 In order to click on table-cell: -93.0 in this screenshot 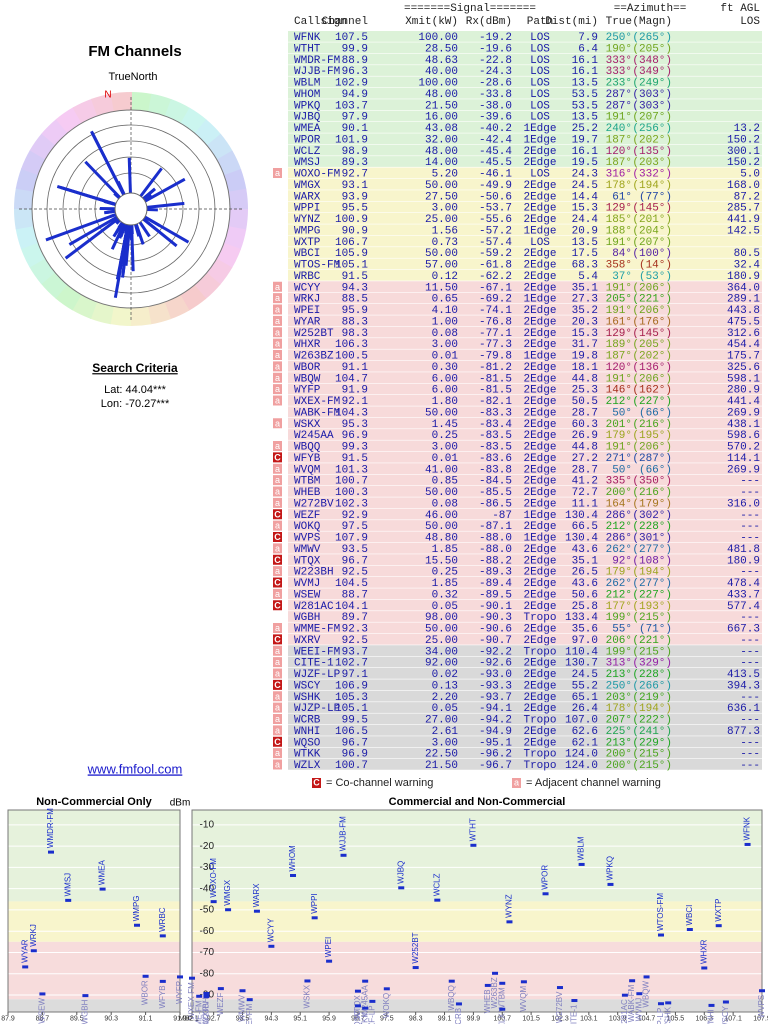, I will do `click(495, 675)`.